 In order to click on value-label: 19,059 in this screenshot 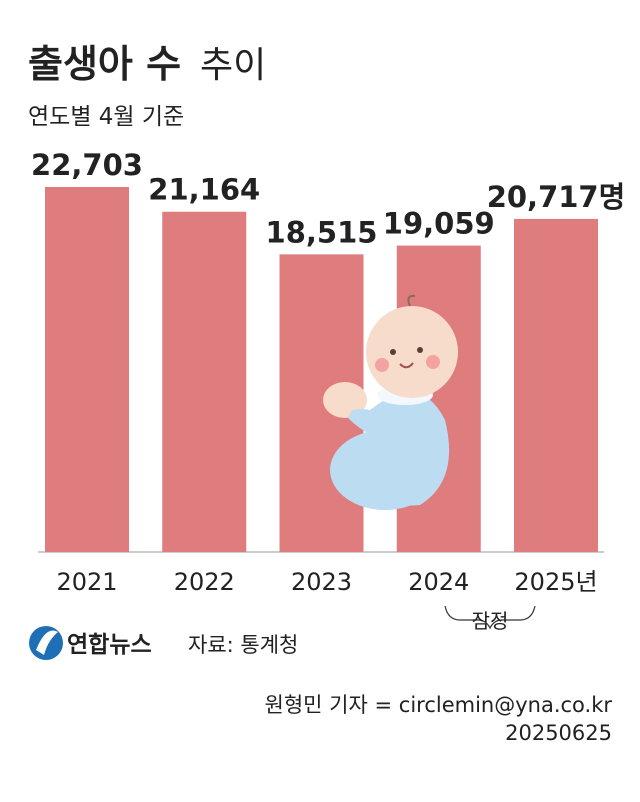, I will do `click(439, 224)`.